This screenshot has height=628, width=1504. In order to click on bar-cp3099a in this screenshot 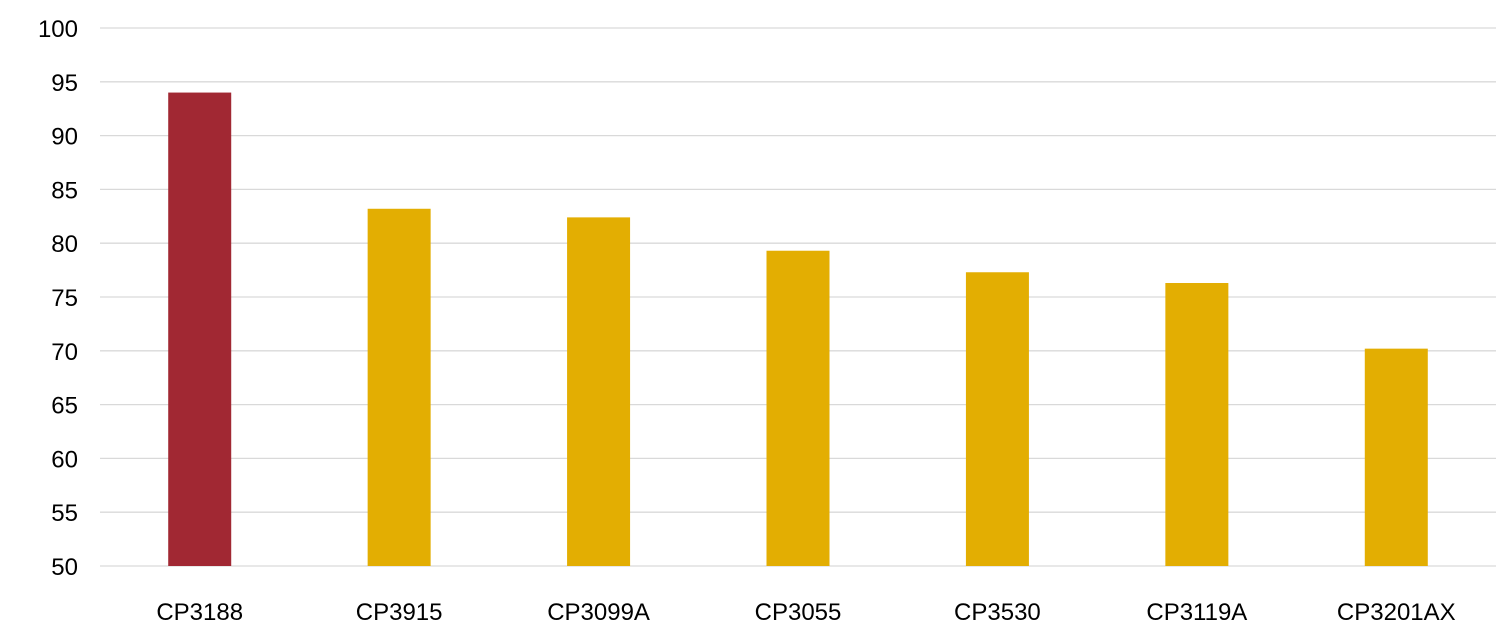, I will do `click(599, 391)`.